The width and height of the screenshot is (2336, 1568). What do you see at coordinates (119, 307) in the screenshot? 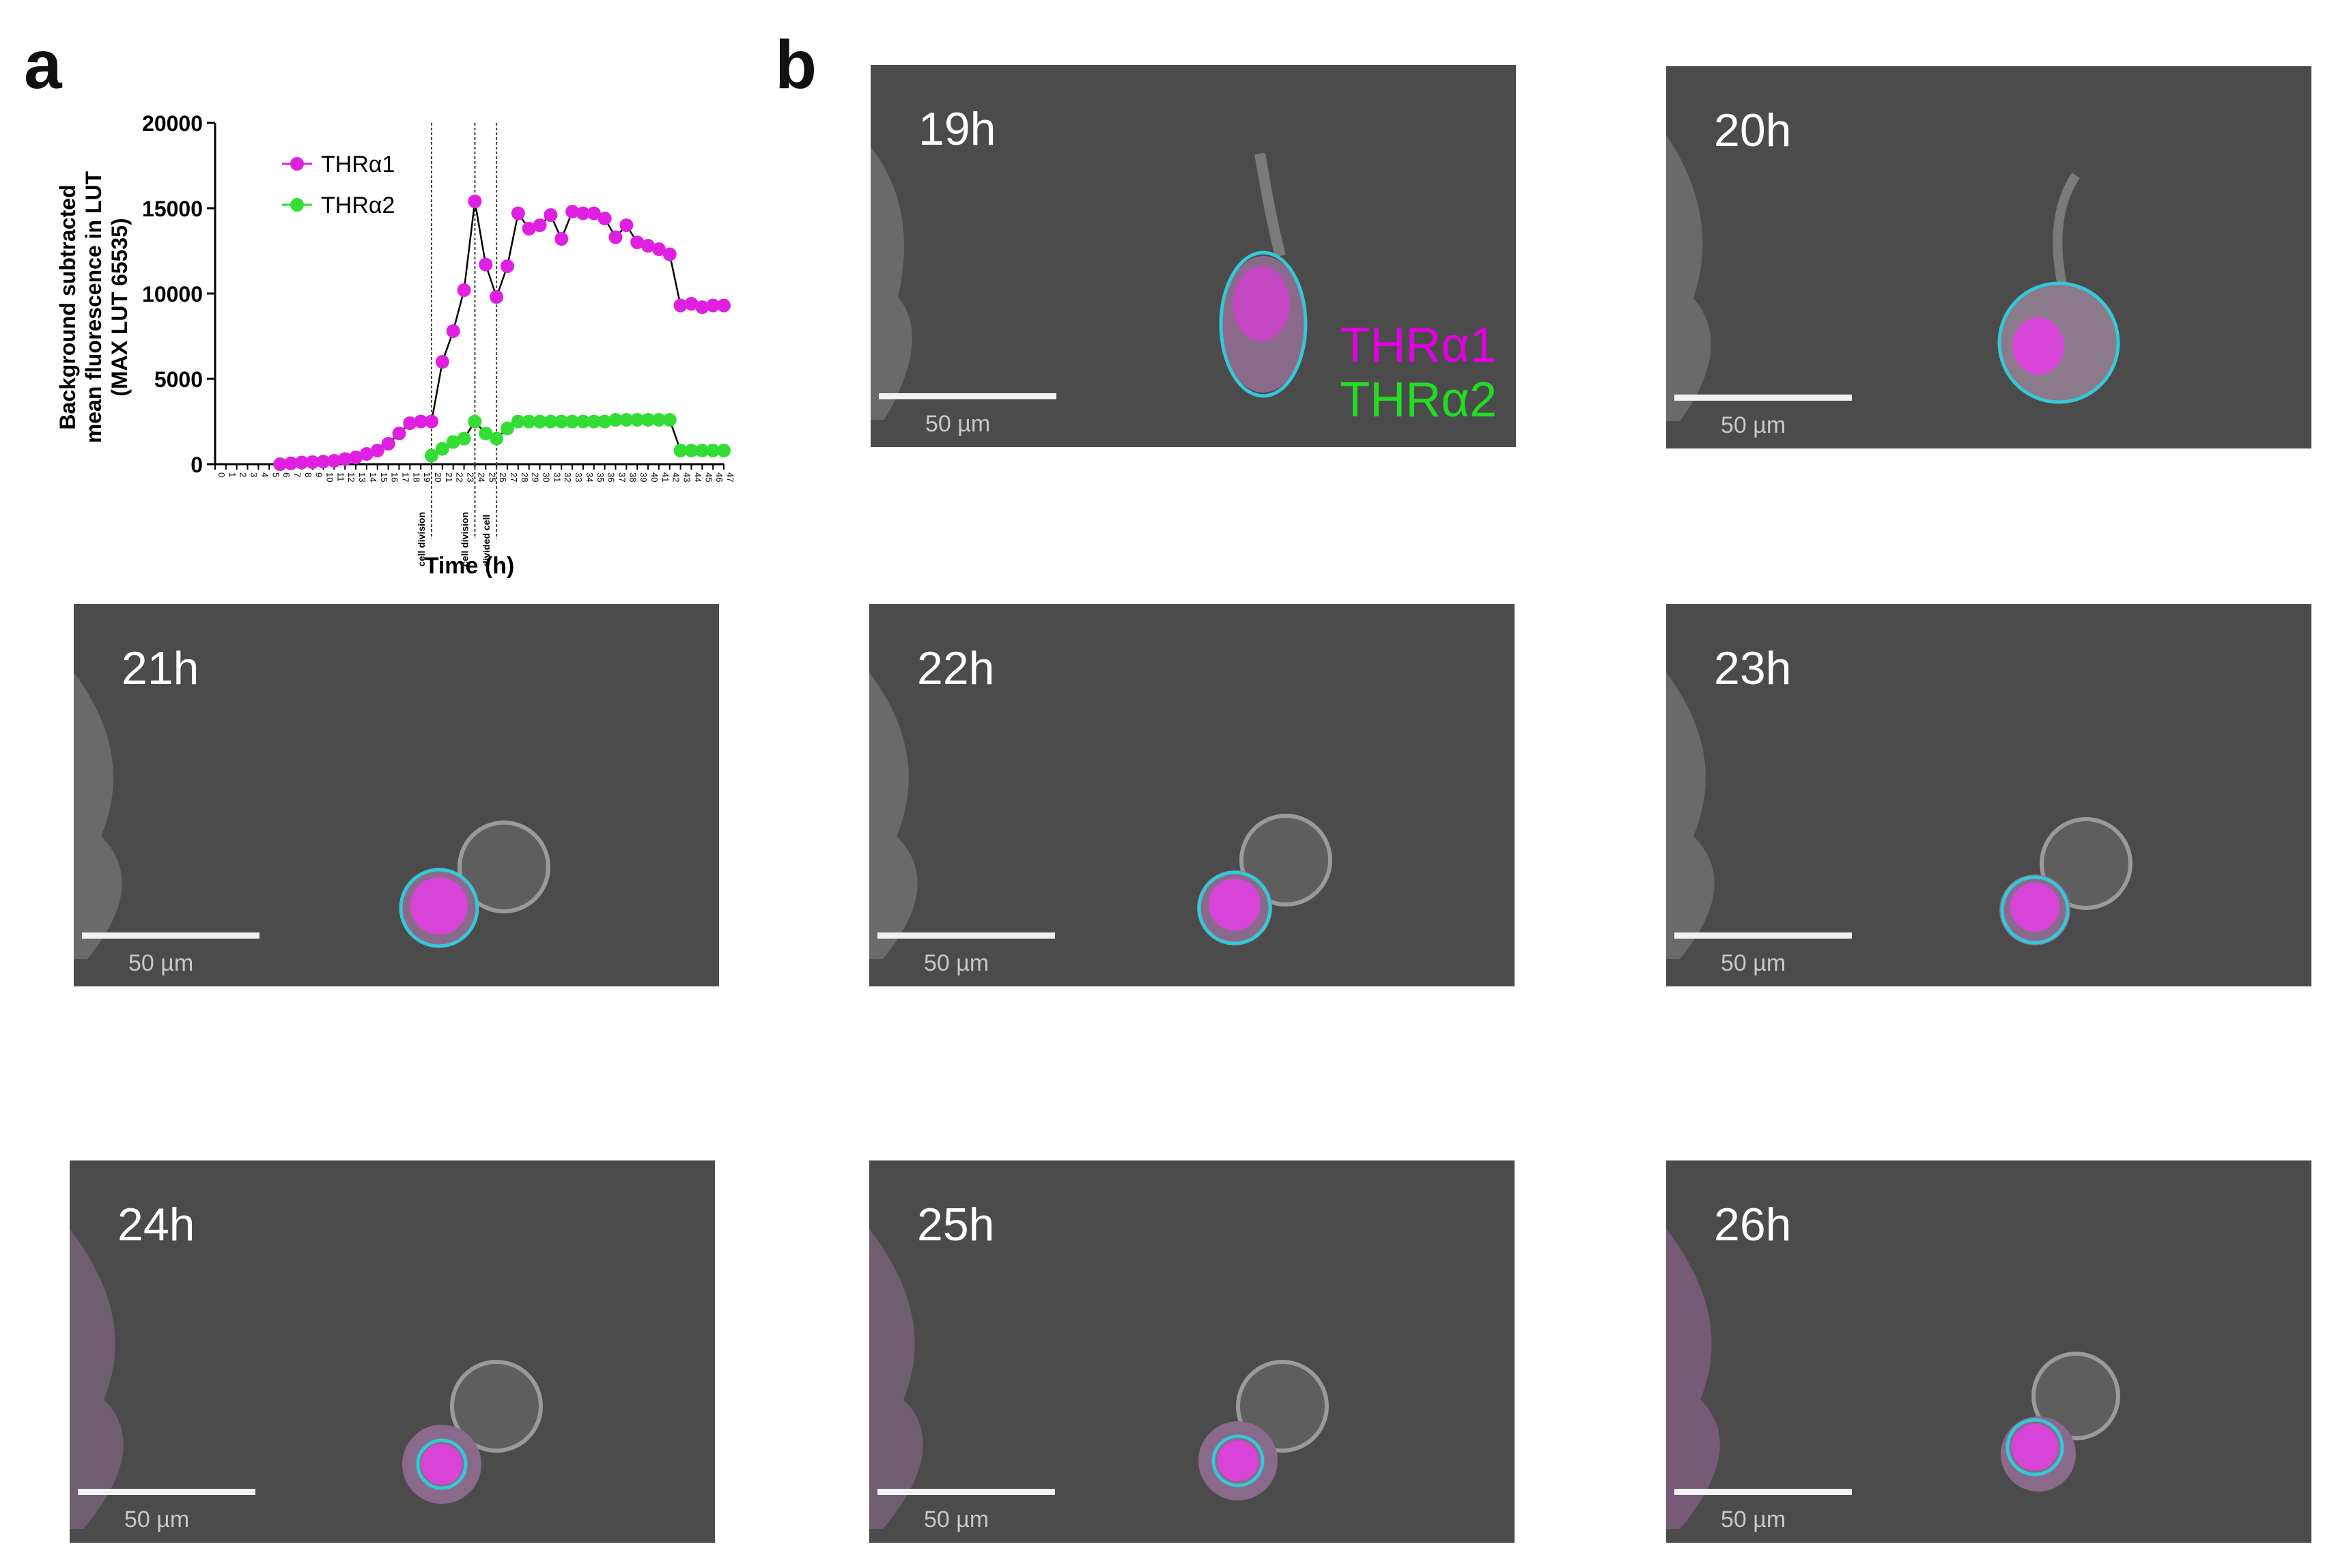
I see `y-axis-label: (MAX LUT 65535)` at bounding box center [119, 307].